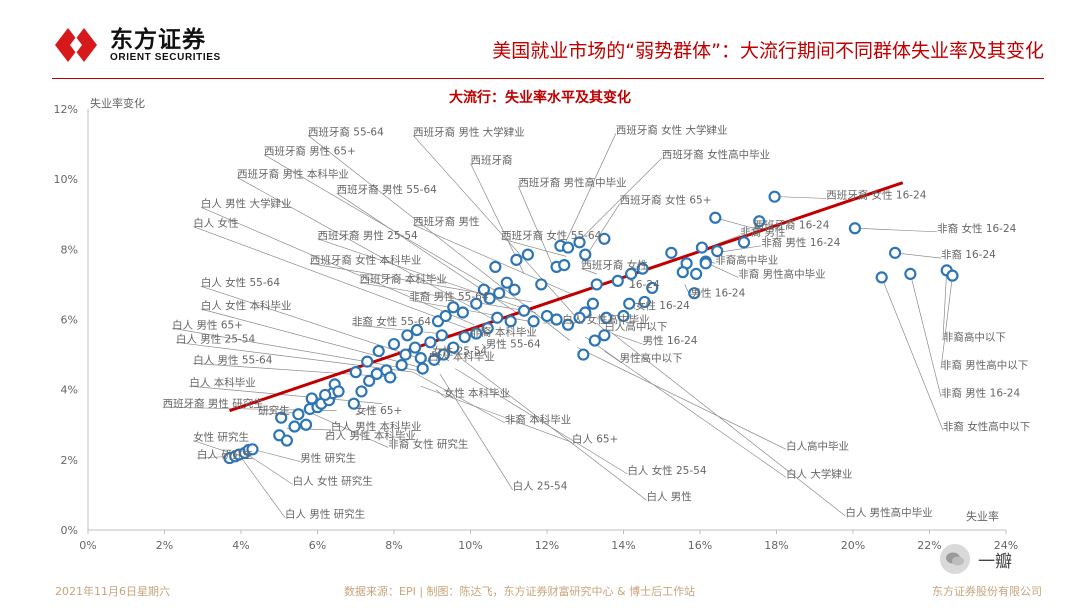 The height and width of the screenshot is (608, 1080). What do you see at coordinates (317, 545) in the screenshot?
I see `x-tick-label: 6%` at bounding box center [317, 545].